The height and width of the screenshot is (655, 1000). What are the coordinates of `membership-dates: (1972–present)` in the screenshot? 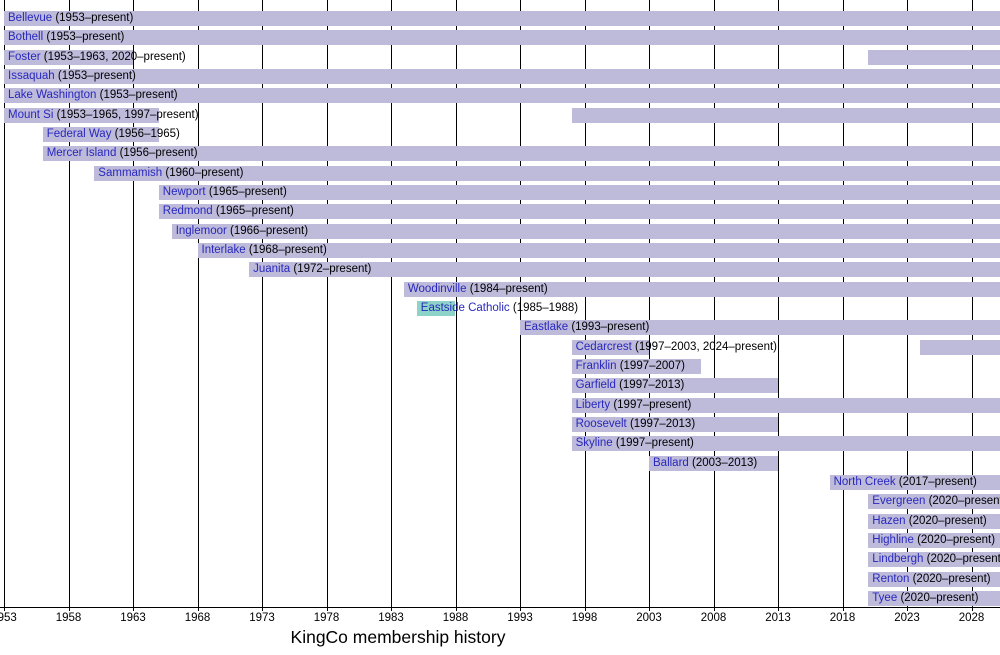 It's located at (332, 269).